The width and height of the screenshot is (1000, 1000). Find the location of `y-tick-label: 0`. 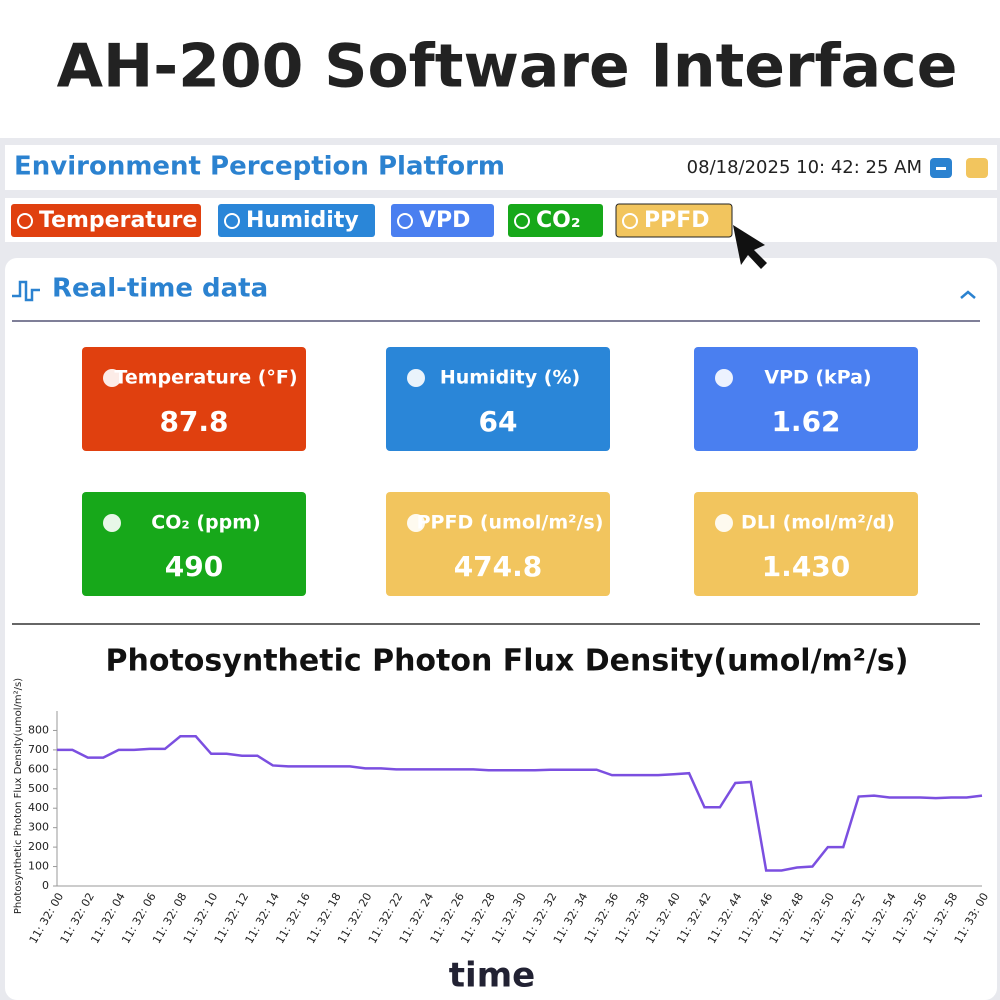

y-tick-label: 0 is located at coordinates (45, 885).